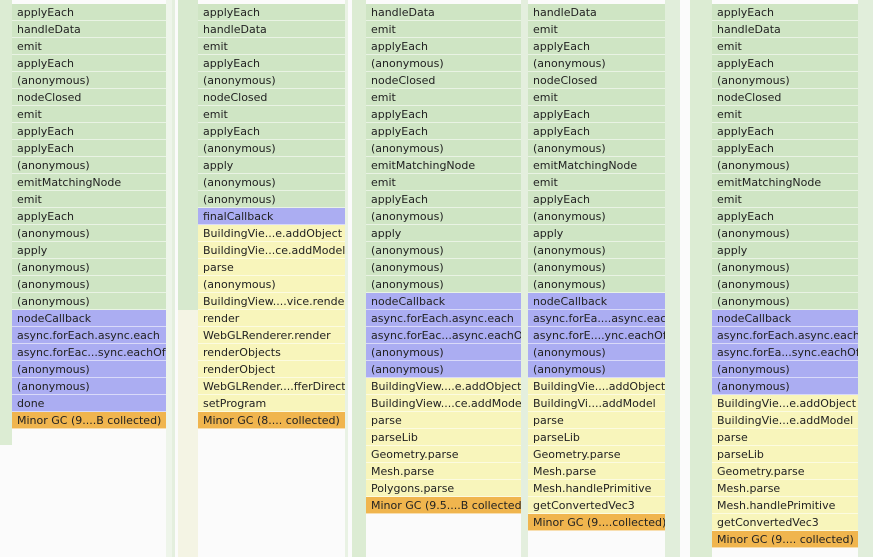 The width and height of the screenshot is (873, 557). What do you see at coordinates (89, 420) in the screenshot?
I see `call-frame: Minor GC (9....B collected)` at bounding box center [89, 420].